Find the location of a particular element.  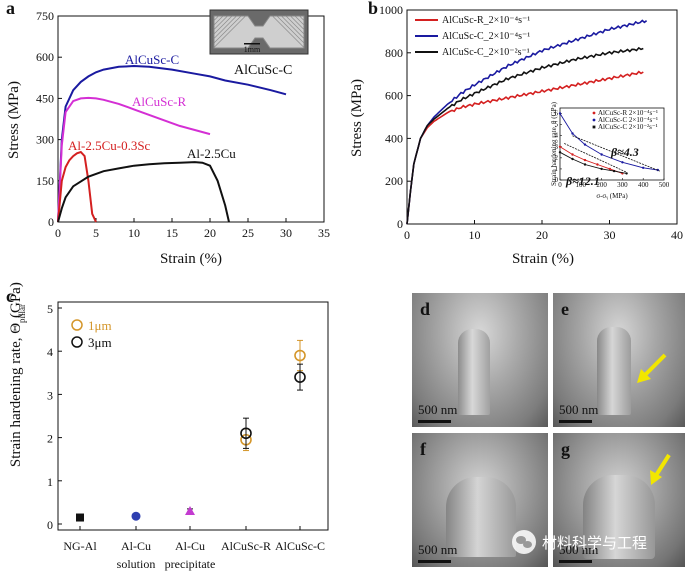

a-ytick-label: 600 is located at coordinates (45, 57).